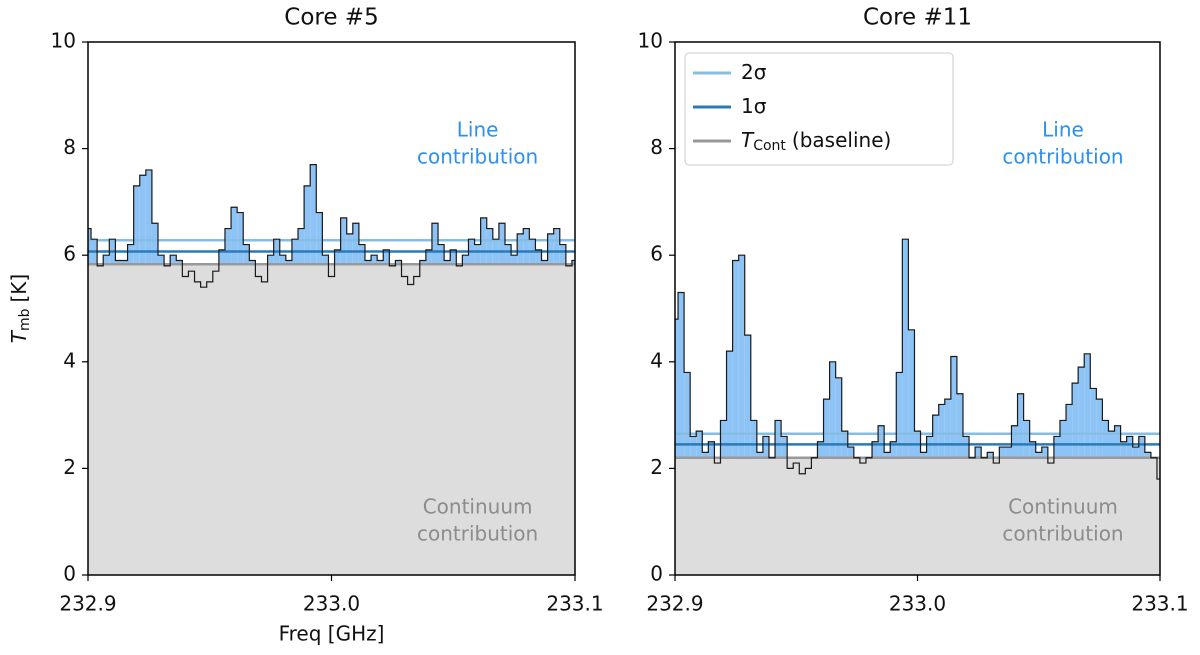  What do you see at coordinates (650, 41) in the screenshot?
I see `y-tick-label: 10` at bounding box center [650, 41].